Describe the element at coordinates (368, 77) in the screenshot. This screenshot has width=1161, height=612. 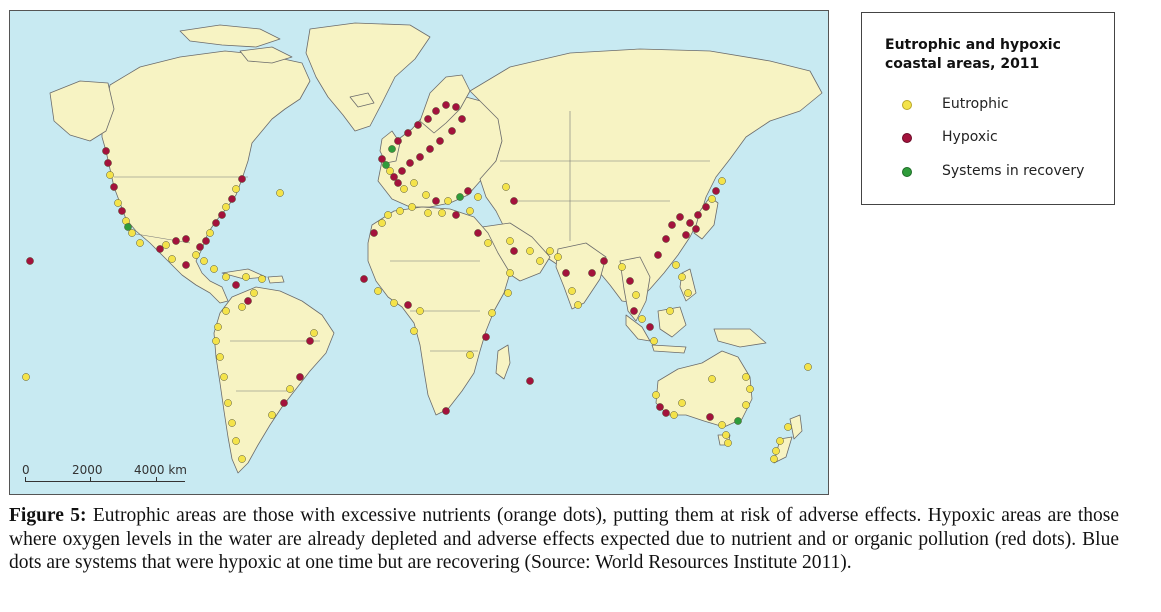
I see `greenland` at that location.